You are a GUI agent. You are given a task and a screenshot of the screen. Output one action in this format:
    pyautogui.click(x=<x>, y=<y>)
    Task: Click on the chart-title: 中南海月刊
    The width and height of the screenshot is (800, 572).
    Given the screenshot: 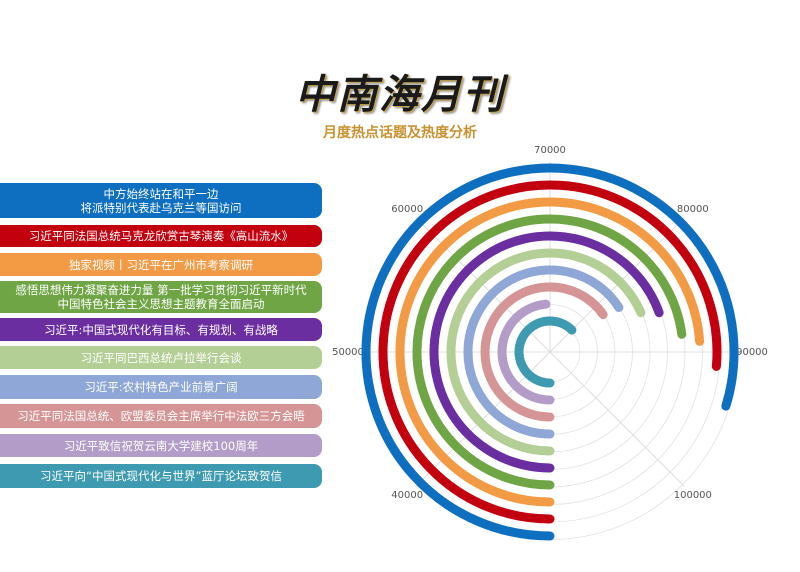 What is the action you would take?
    pyautogui.click(x=400, y=95)
    